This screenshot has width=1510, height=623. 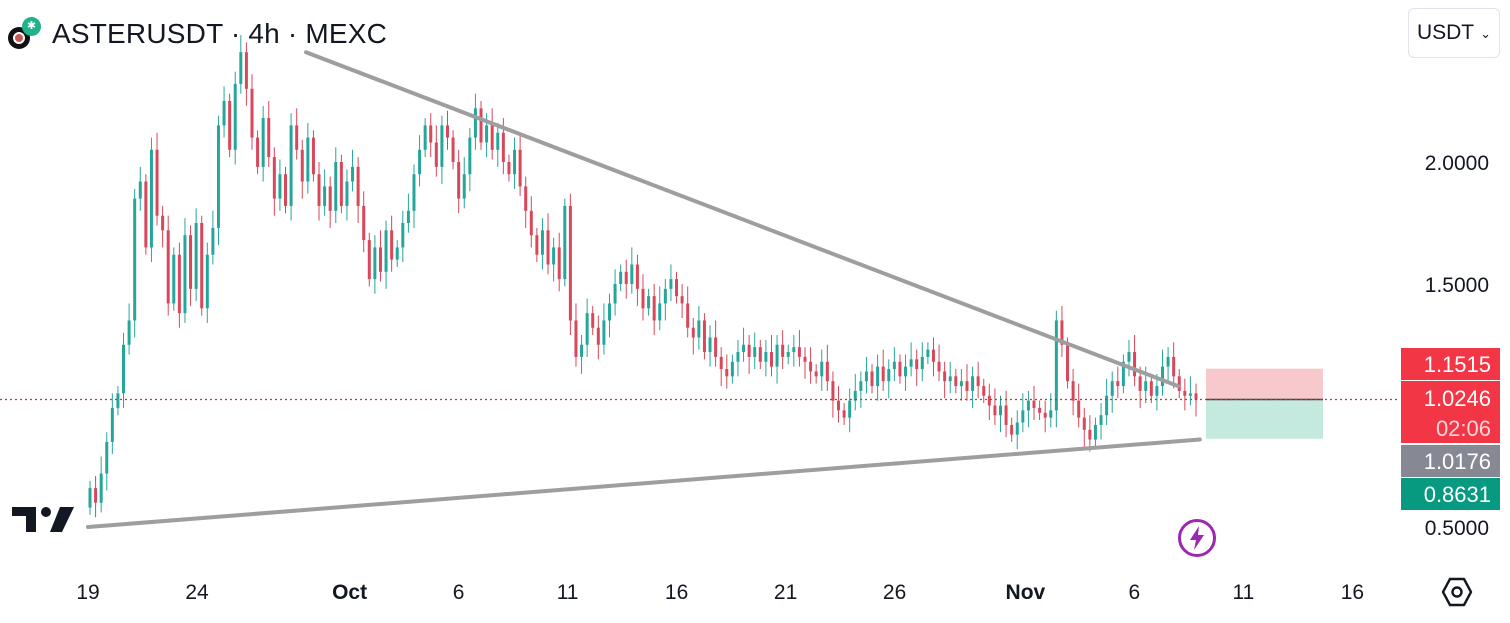 I want to click on price-tag-text: 1.0176, so click(x=1457, y=461).